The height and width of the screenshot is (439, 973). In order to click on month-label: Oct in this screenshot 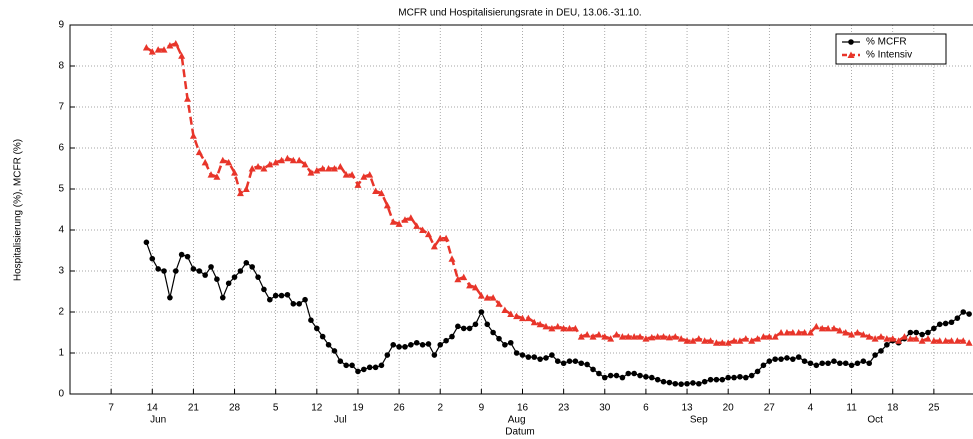, I will do `click(875, 420)`.